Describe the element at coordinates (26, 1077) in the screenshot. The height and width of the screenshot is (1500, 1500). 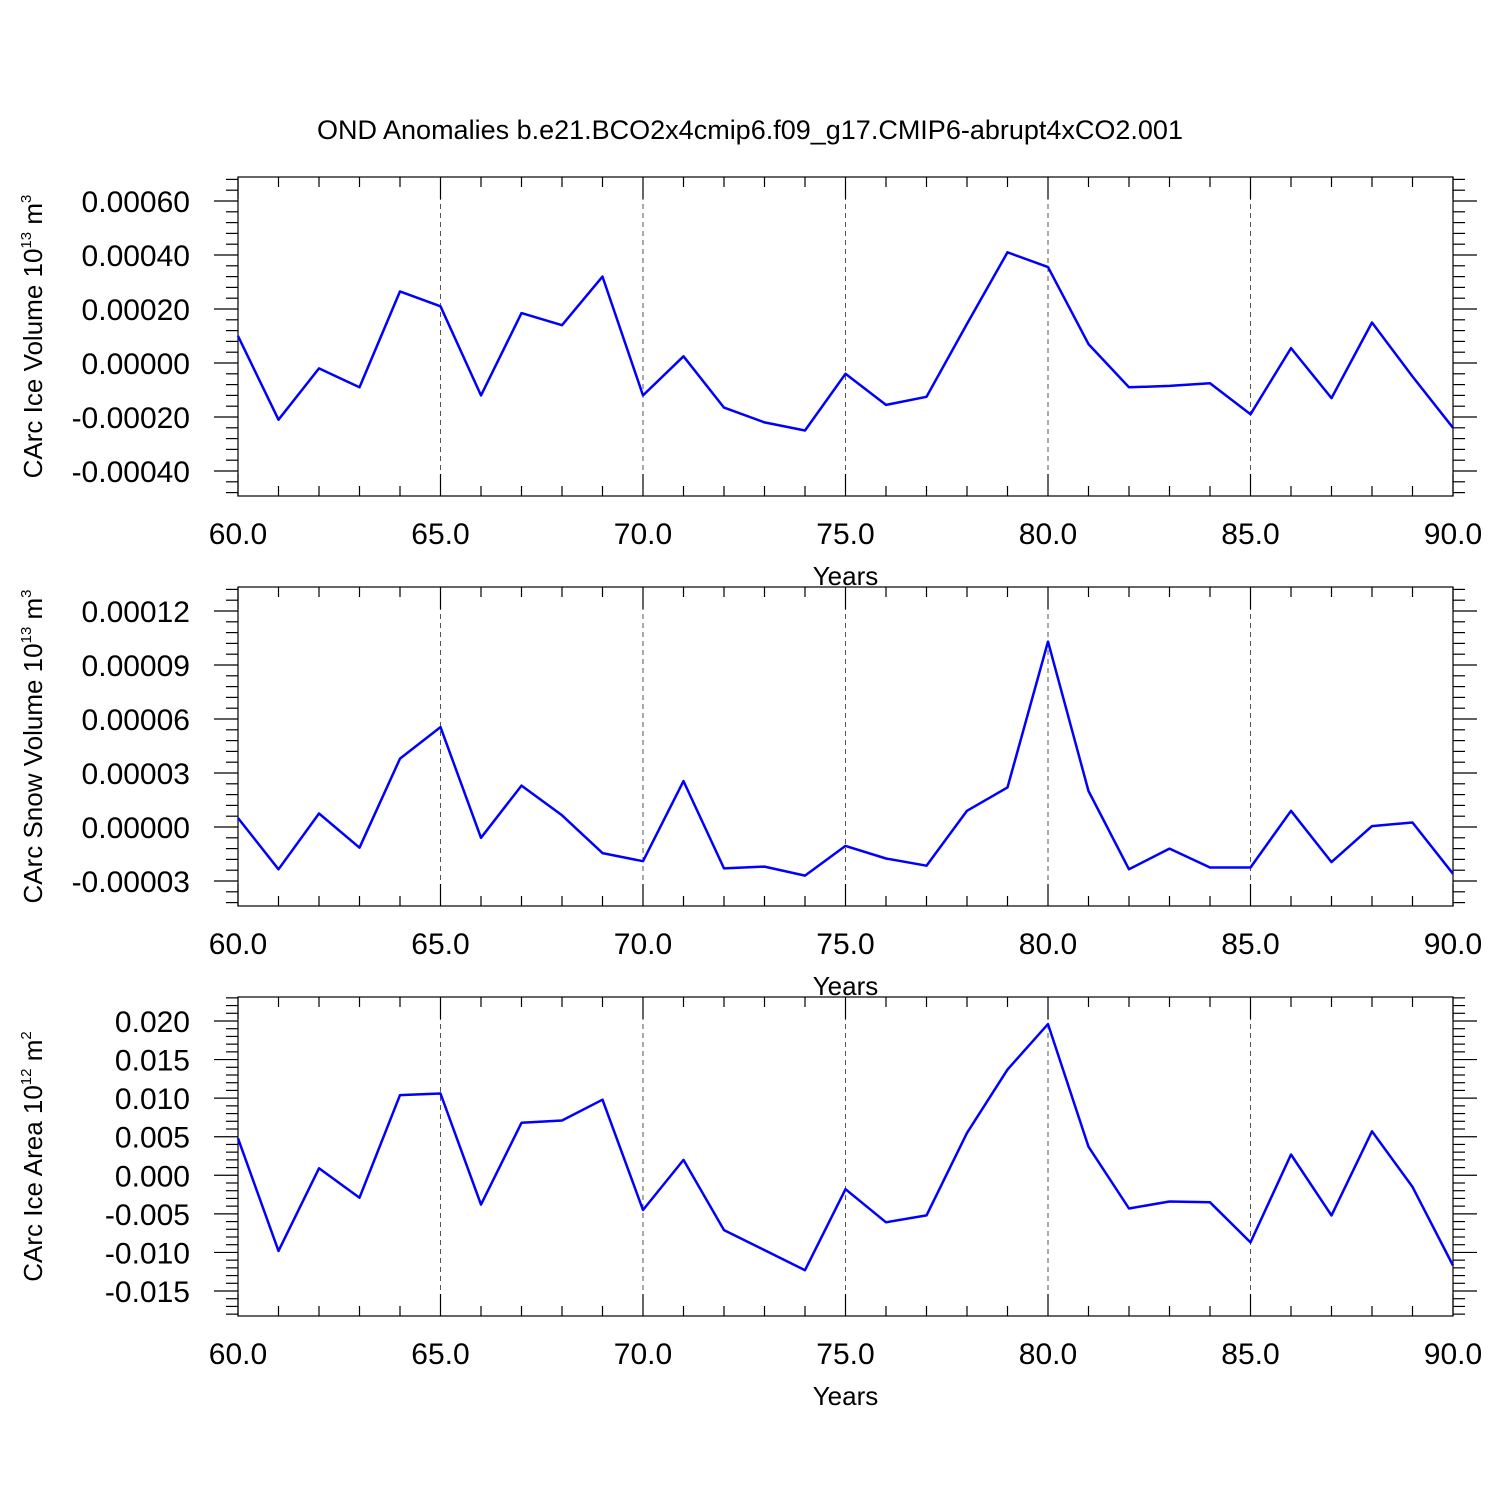
I see `y-axis-label-exp: 12` at that location.